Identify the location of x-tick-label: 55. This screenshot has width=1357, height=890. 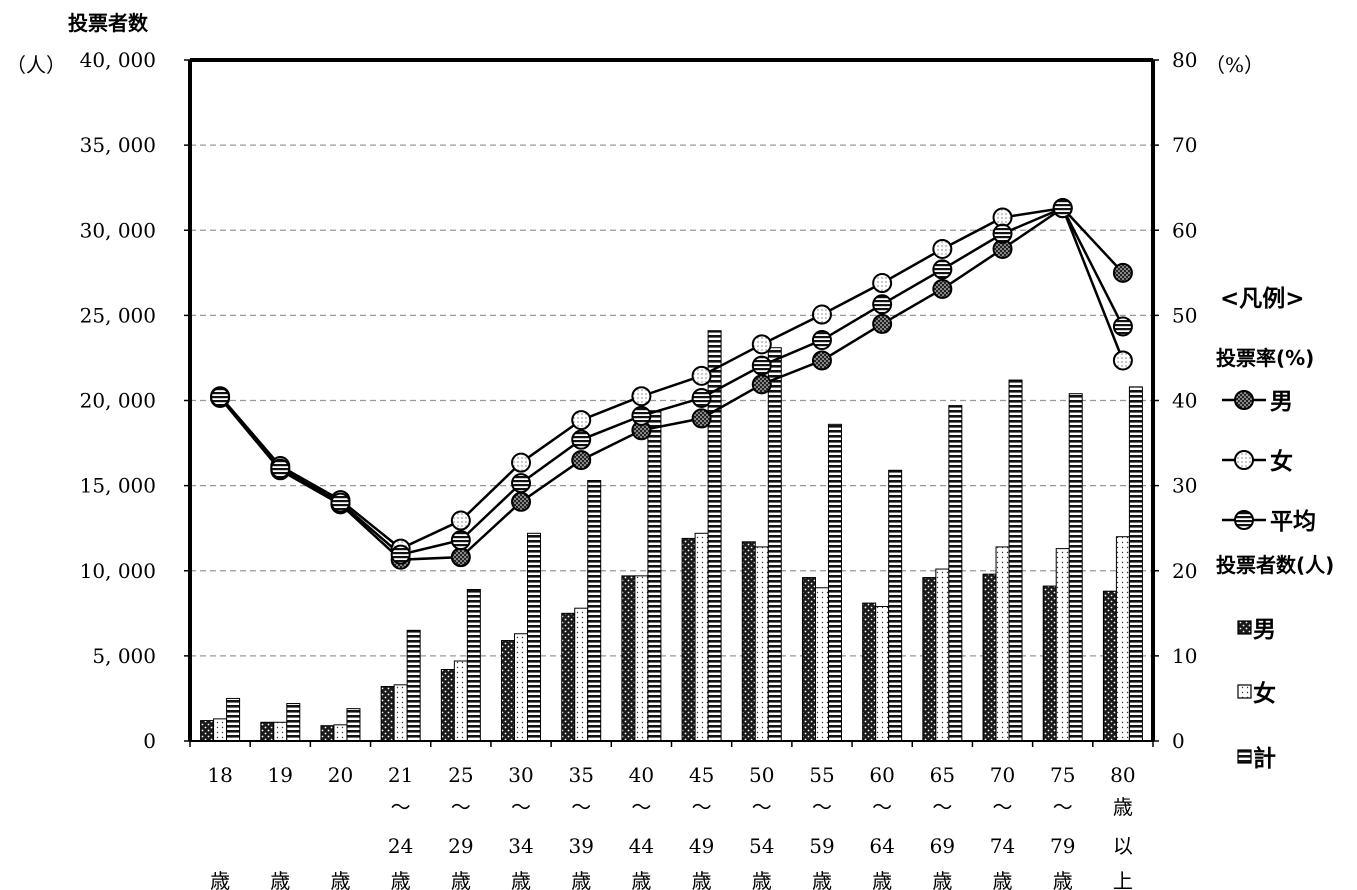
(821, 775).